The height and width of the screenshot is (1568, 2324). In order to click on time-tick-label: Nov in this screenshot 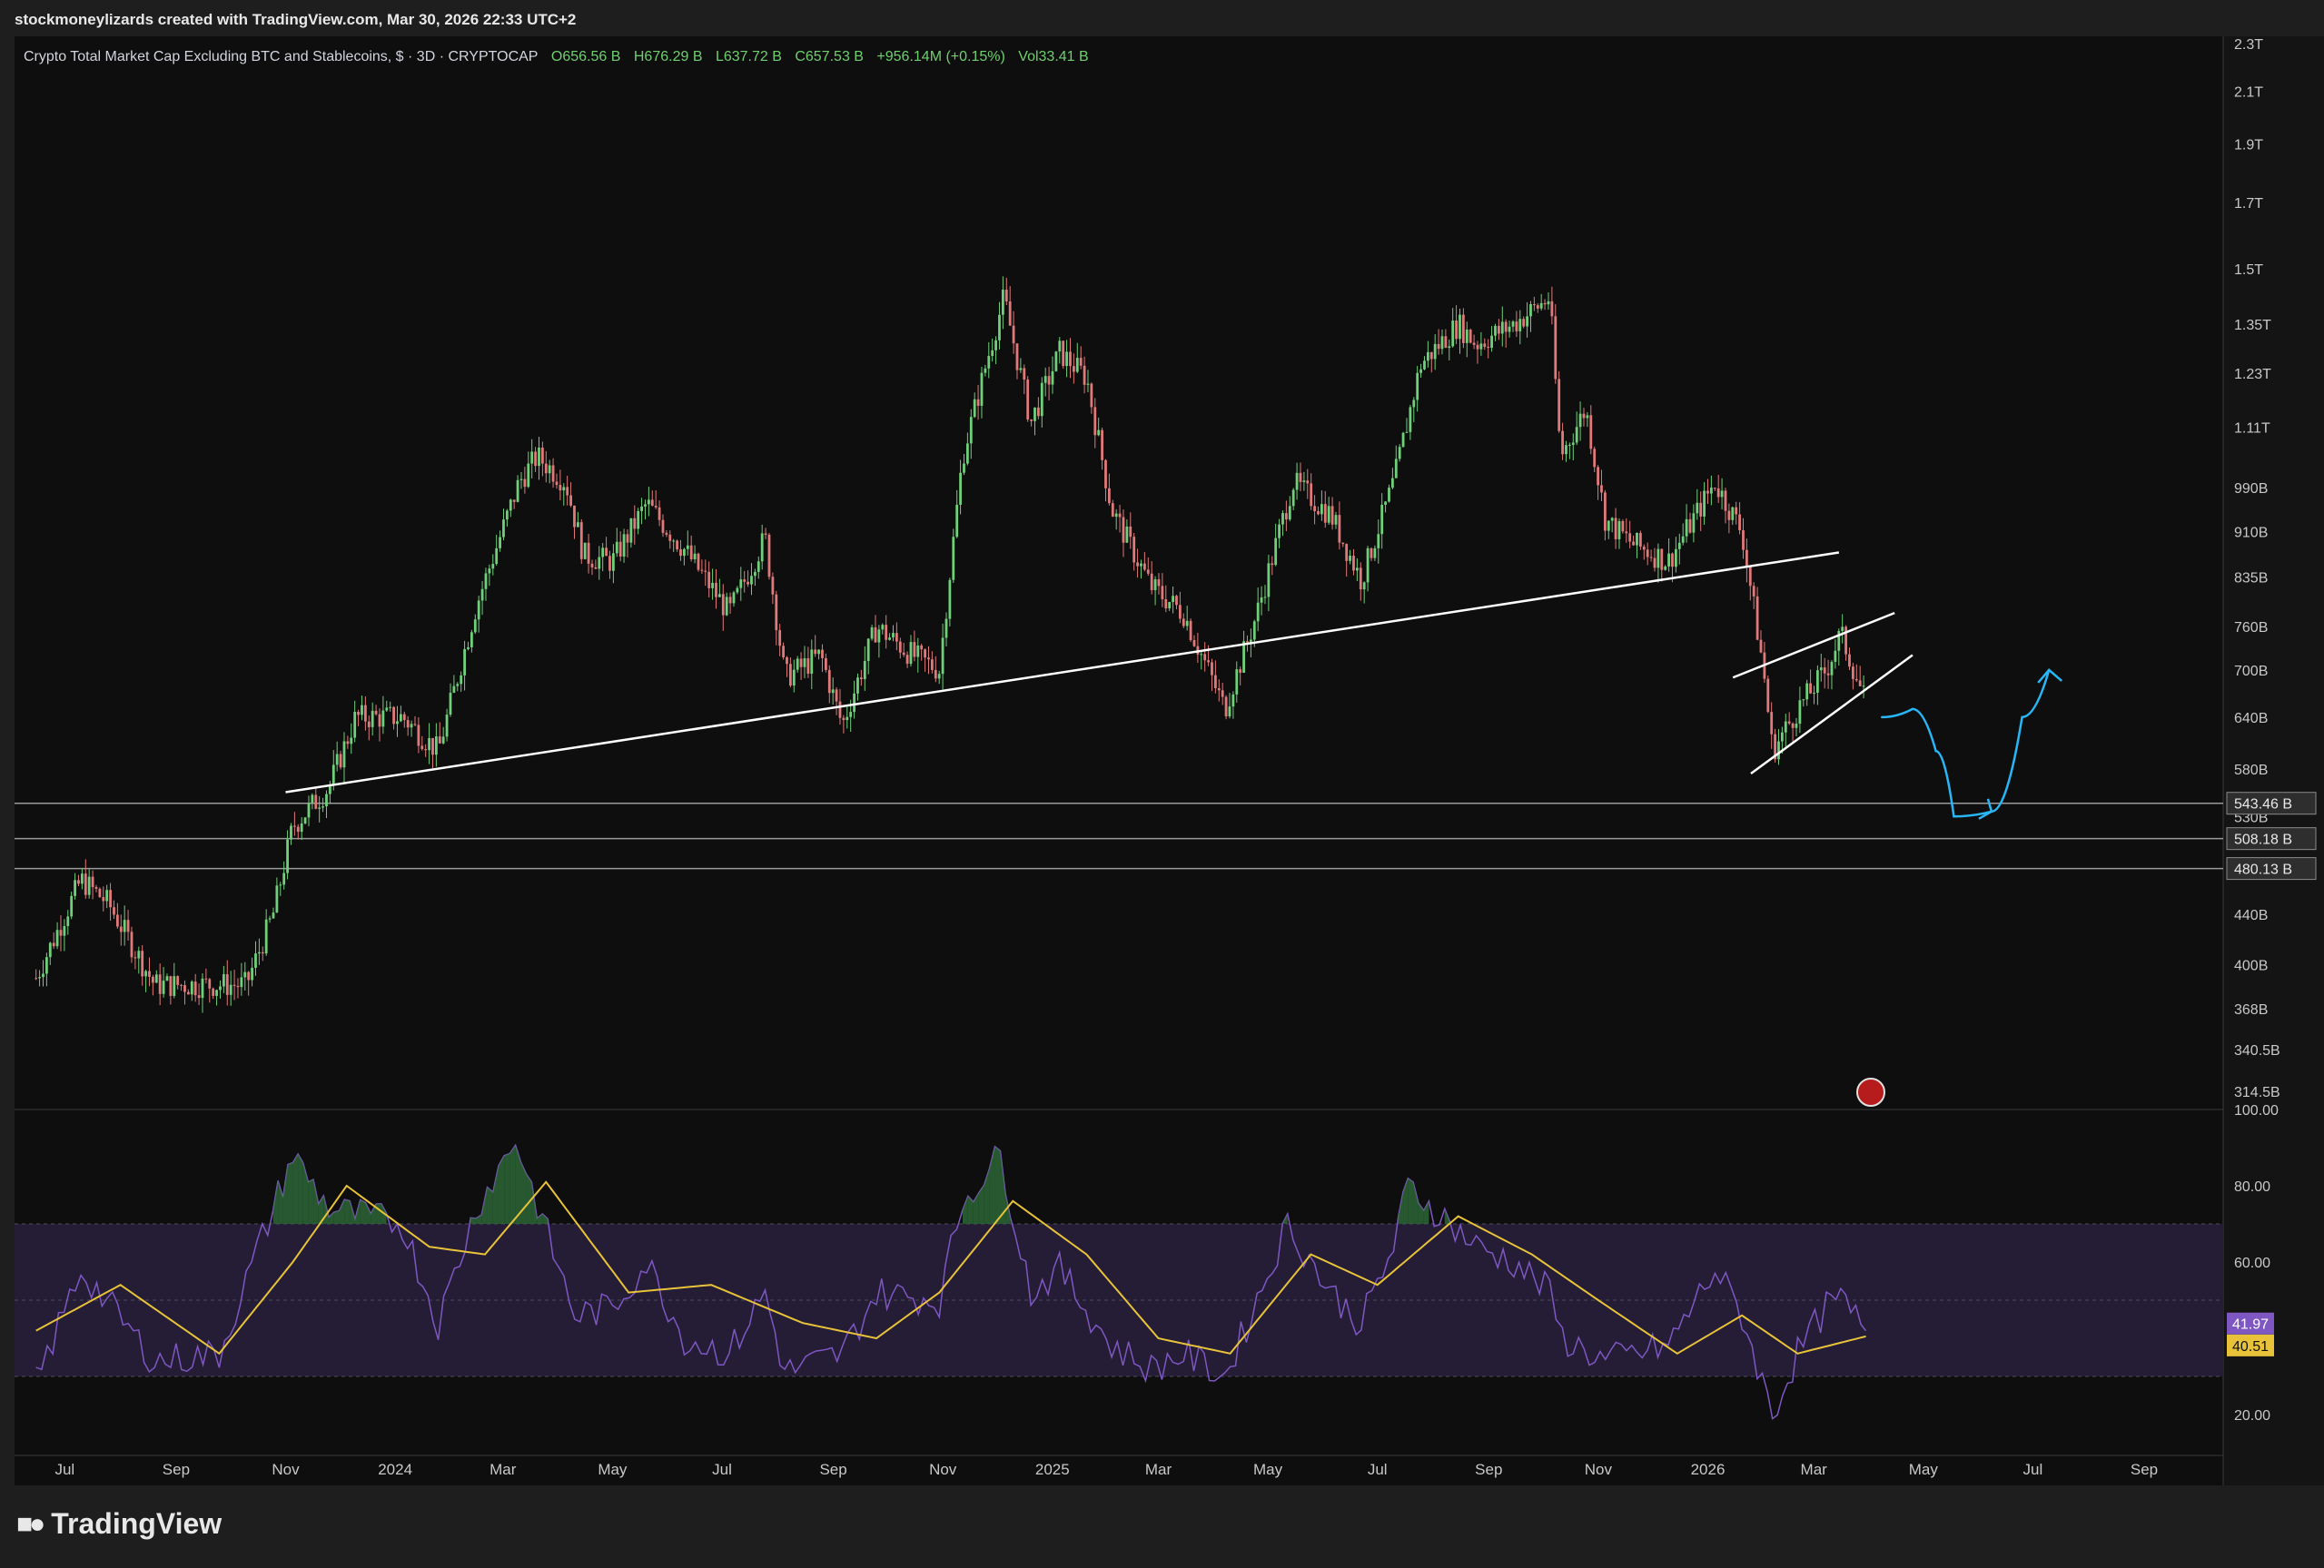, I will do `click(286, 1469)`.